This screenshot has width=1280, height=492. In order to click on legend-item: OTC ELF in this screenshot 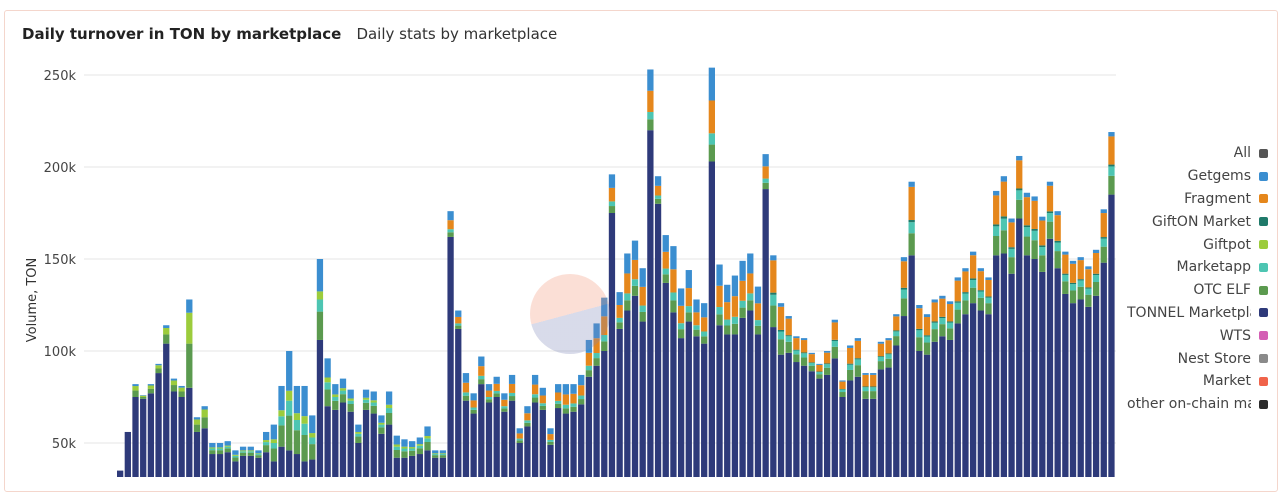, I will do `click(1183, 290)`.